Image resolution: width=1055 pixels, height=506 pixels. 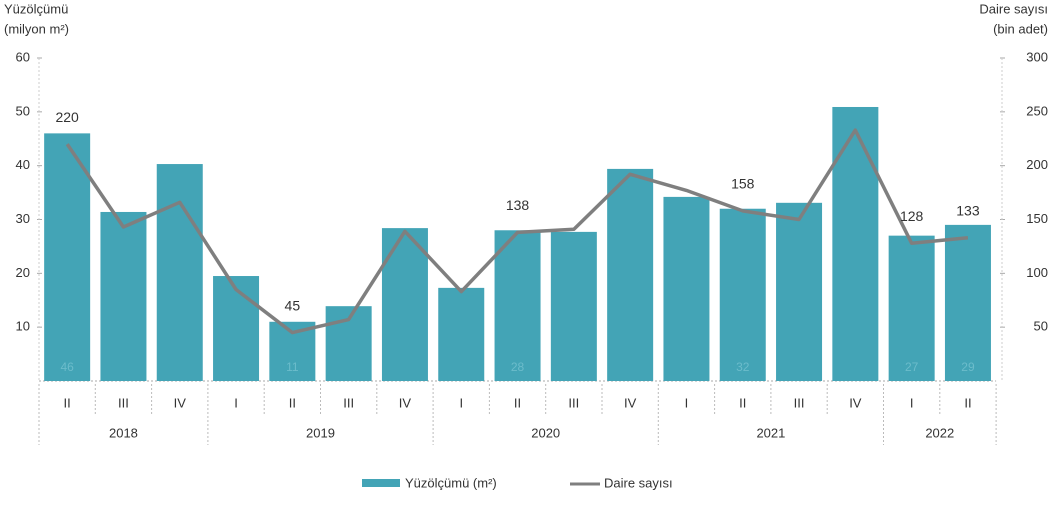 What do you see at coordinates (123, 432) in the screenshot?
I see `x-group-label: 2018` at bounding box center [123, 432].